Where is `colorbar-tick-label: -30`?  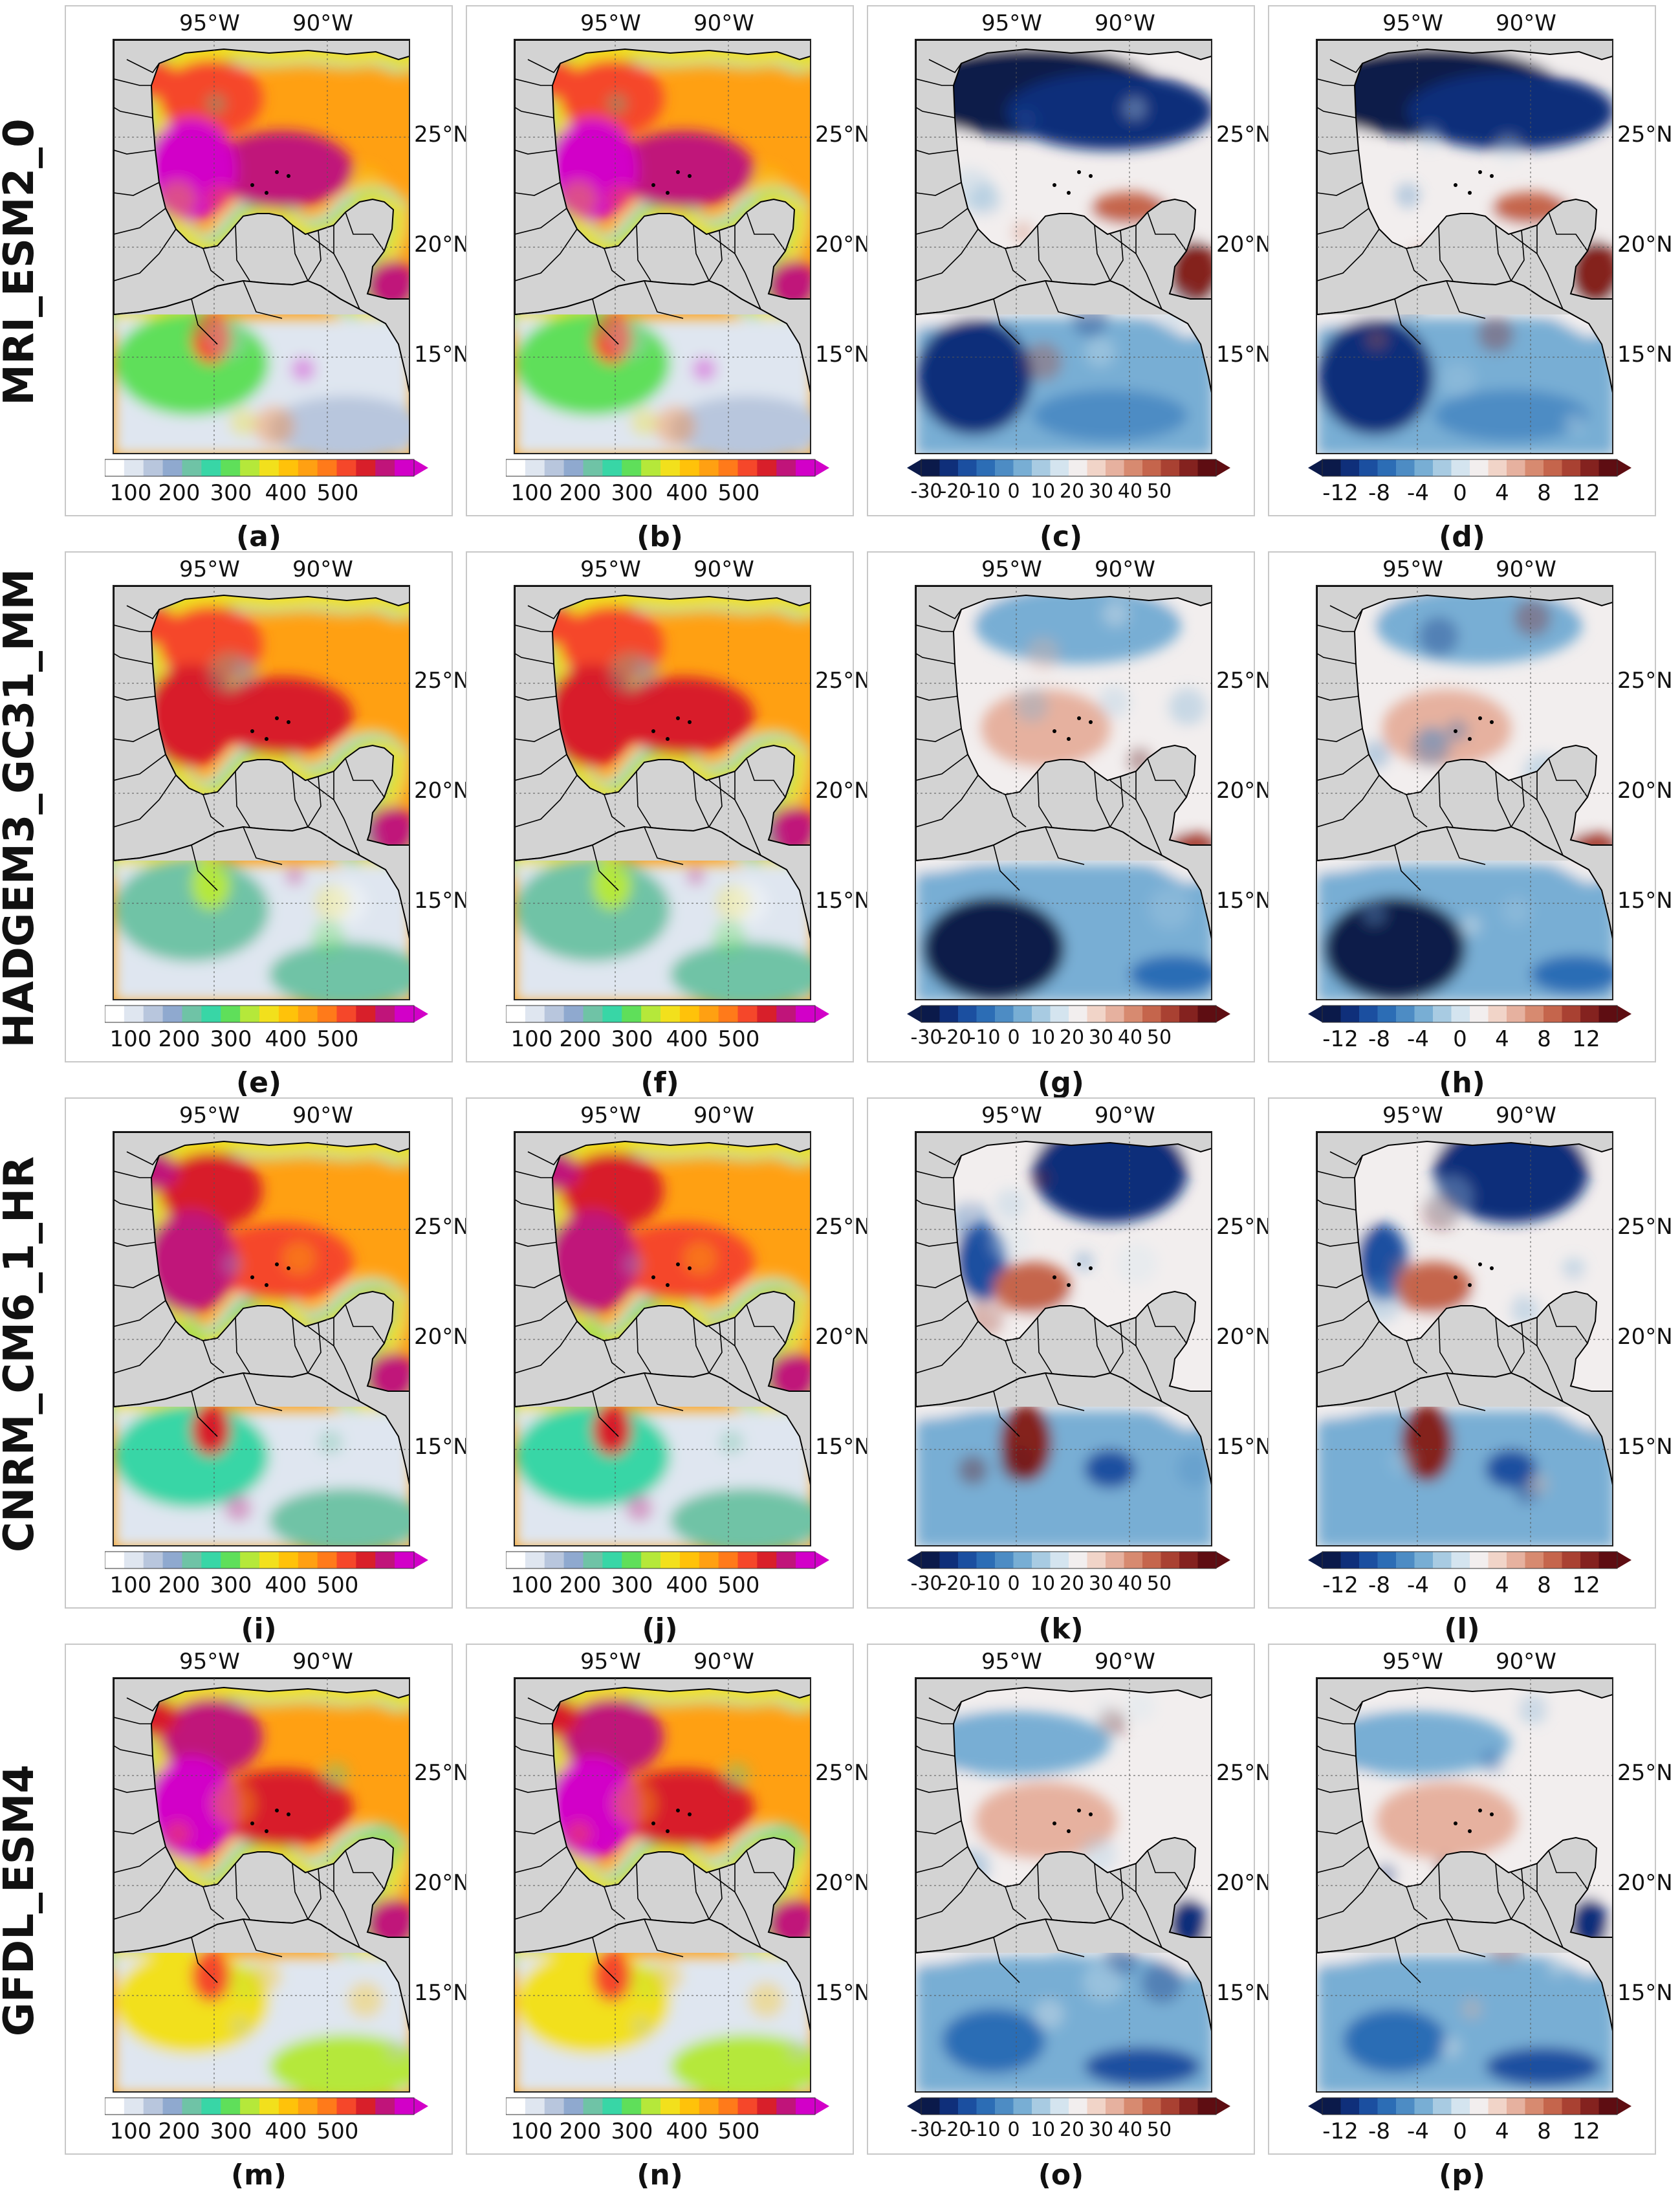
colorbar-tick-label: -30 is located at coordinates (926, 2129).